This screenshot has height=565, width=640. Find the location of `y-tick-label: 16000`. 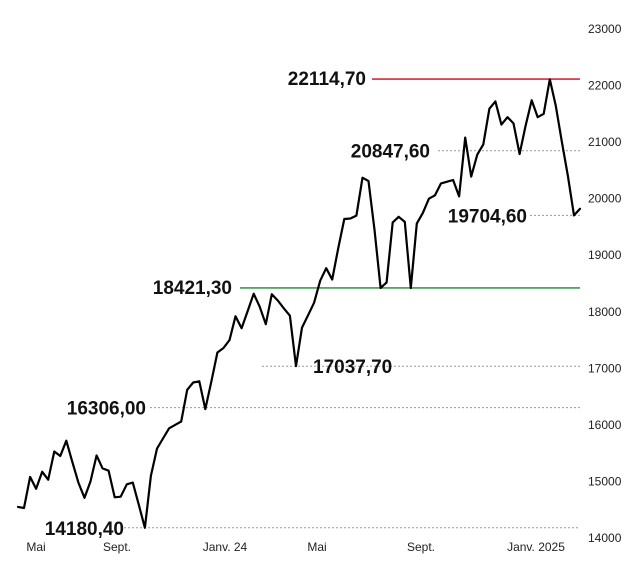

y-tick-label: 16000 is located at coordinates (605, 425).